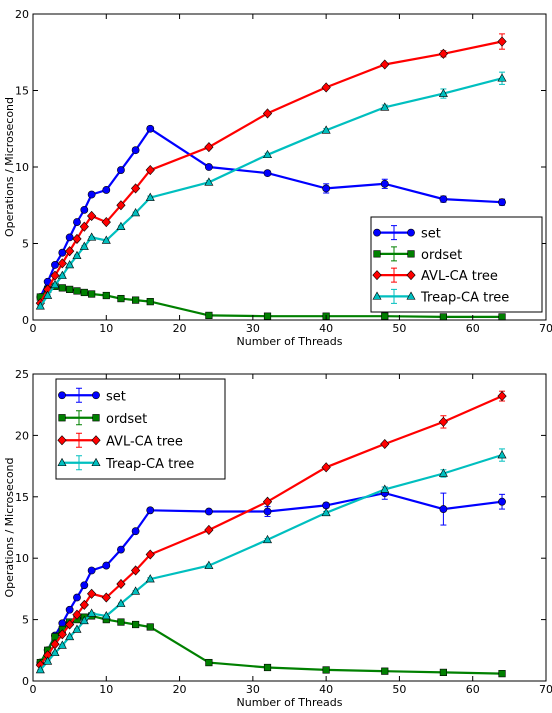 Image resolution: width=552 pixels, height=713 pixels. I want to click on y-tick-label: 0, so click(25, 320).